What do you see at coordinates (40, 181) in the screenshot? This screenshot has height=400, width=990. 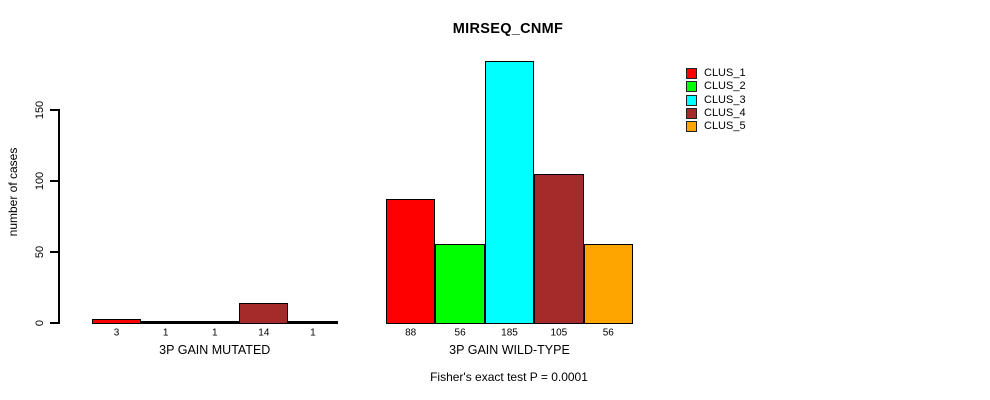 I see `y-tick-label: 100` at bounding box center [40, 181].